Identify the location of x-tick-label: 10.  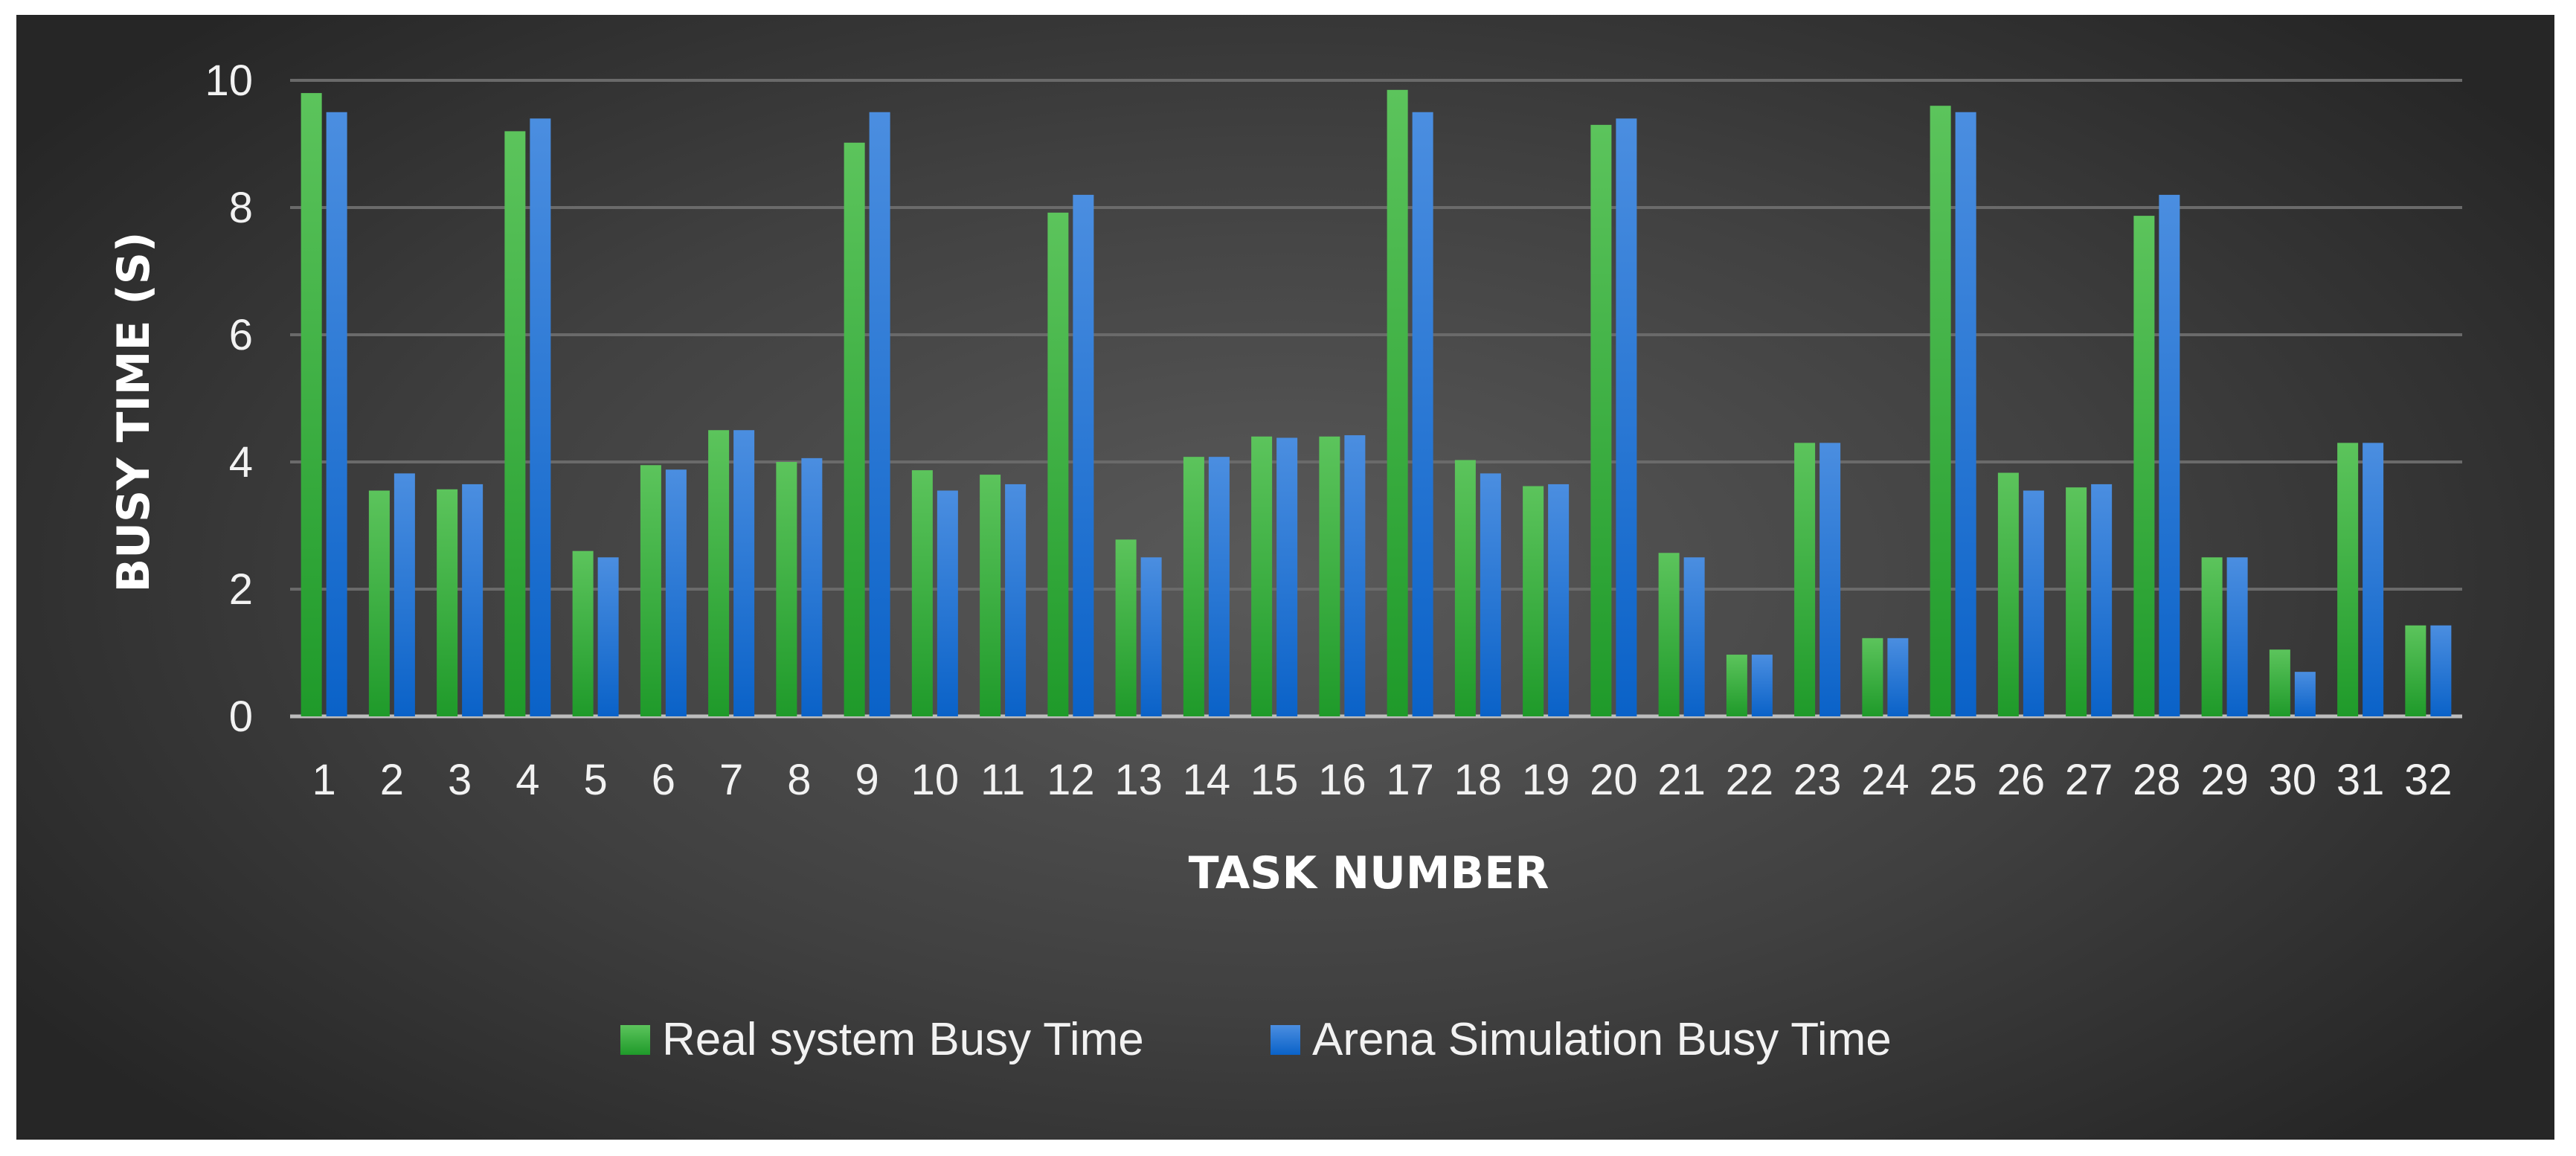
(935, 780).